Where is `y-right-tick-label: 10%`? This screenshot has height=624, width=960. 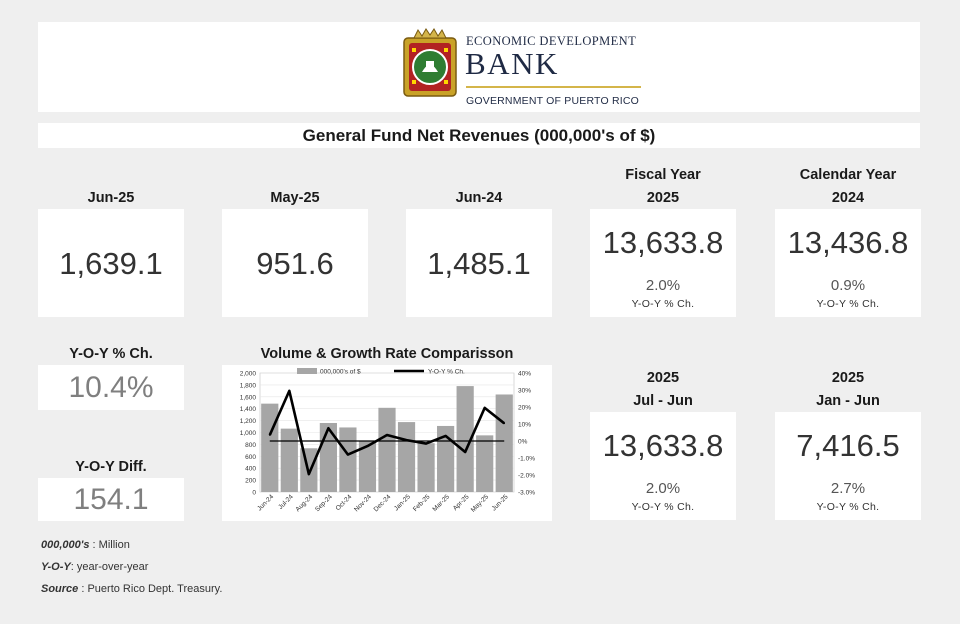 y-right-tick-label: 10% is located at coordinates (524, 425).